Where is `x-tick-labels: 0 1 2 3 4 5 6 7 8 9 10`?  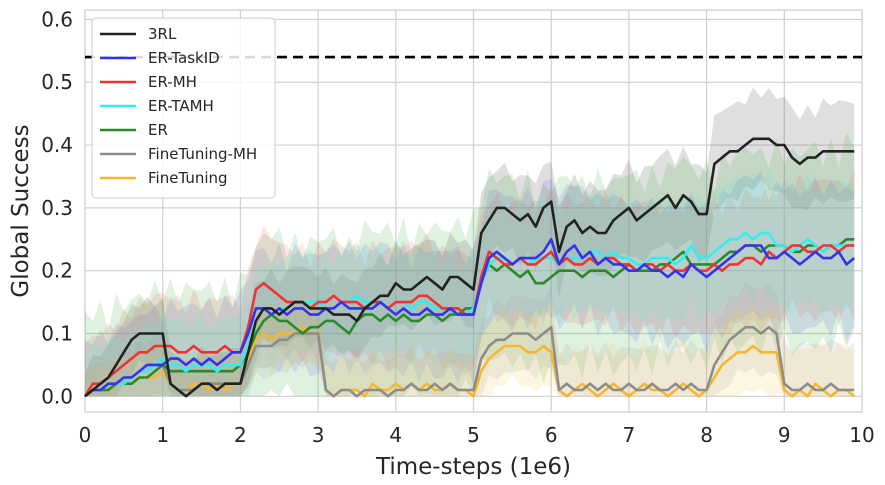
x-tick-labels: 0 1 2 3 4 5 6 7 8 9 10 is located at coordinates (477, 435).